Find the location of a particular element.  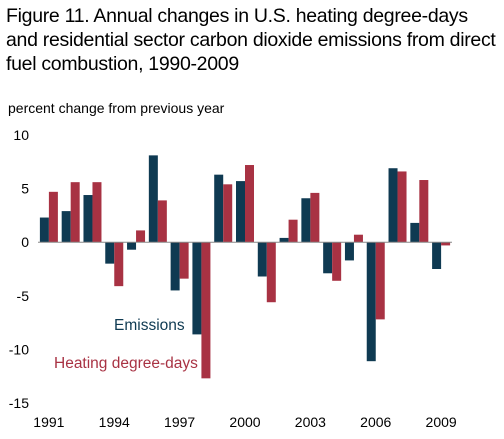

x-tick-label: 1994 is located at coordinates (114, 422).